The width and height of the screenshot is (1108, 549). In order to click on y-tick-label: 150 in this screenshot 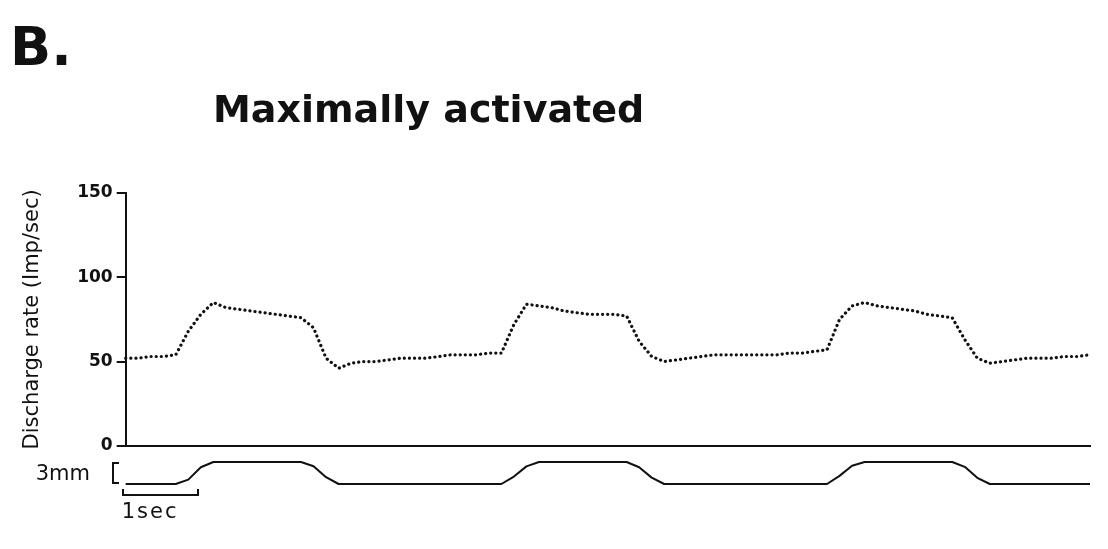, I will do `click(95, 191)`.